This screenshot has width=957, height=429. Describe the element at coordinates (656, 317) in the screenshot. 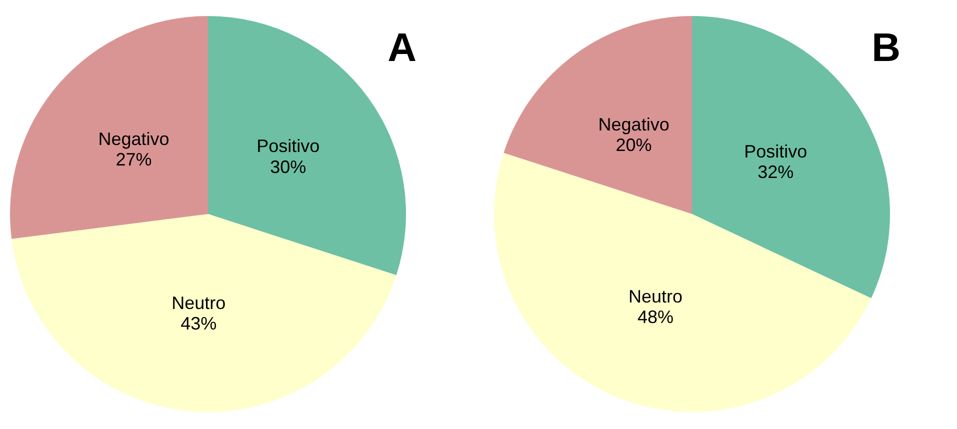

I see `data-label: 48%` at that location.